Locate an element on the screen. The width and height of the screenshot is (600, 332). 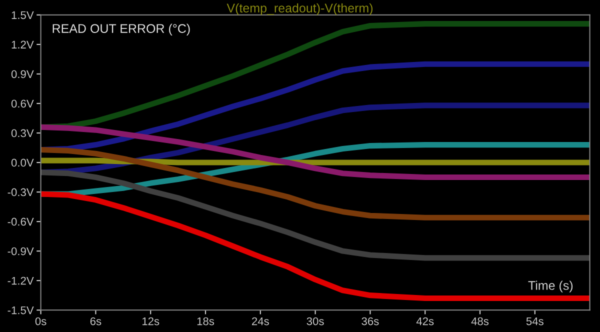
x-axis-title: Time (s) is located at coordinates (550, 286).